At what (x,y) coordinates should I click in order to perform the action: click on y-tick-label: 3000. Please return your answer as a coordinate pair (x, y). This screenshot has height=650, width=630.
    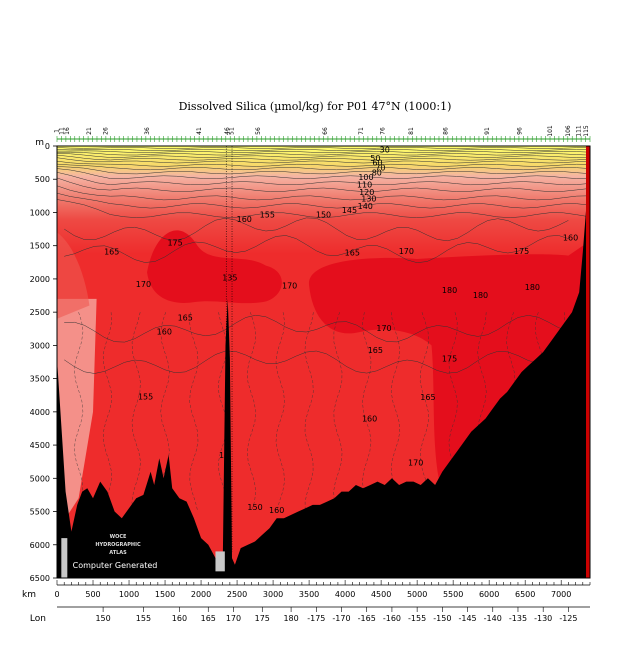
    Looking at the image, I should click on (40, 345).